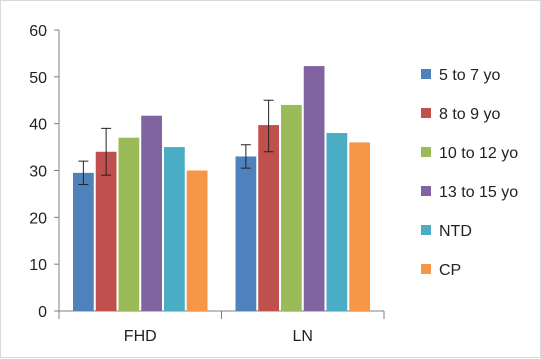 The image size is (541, 359). I want to click on y-tick-label: 60, so click(38, 31).